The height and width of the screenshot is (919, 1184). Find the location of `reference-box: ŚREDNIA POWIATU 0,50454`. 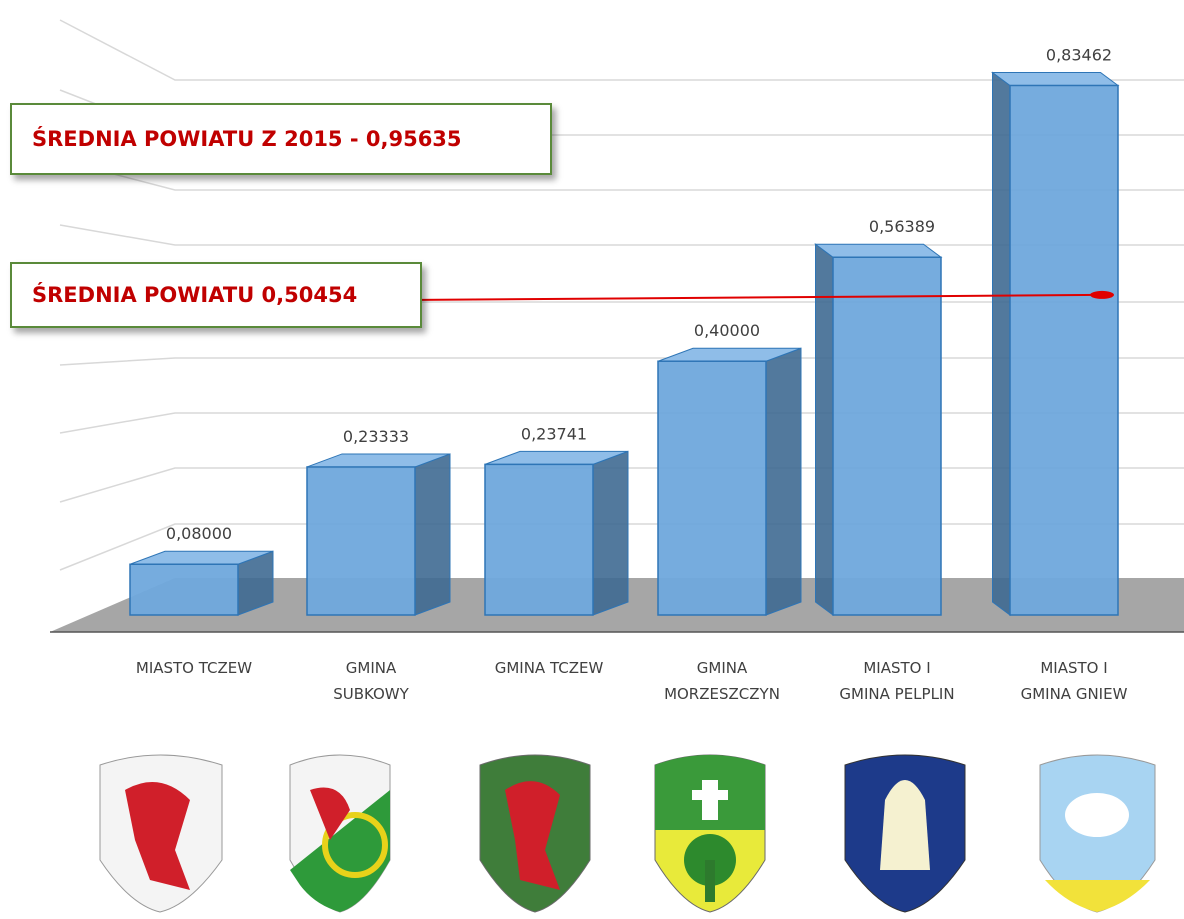

reference-box: ŚREDNIA POWIATU 0,50454 is located at coordinates (216, 295).